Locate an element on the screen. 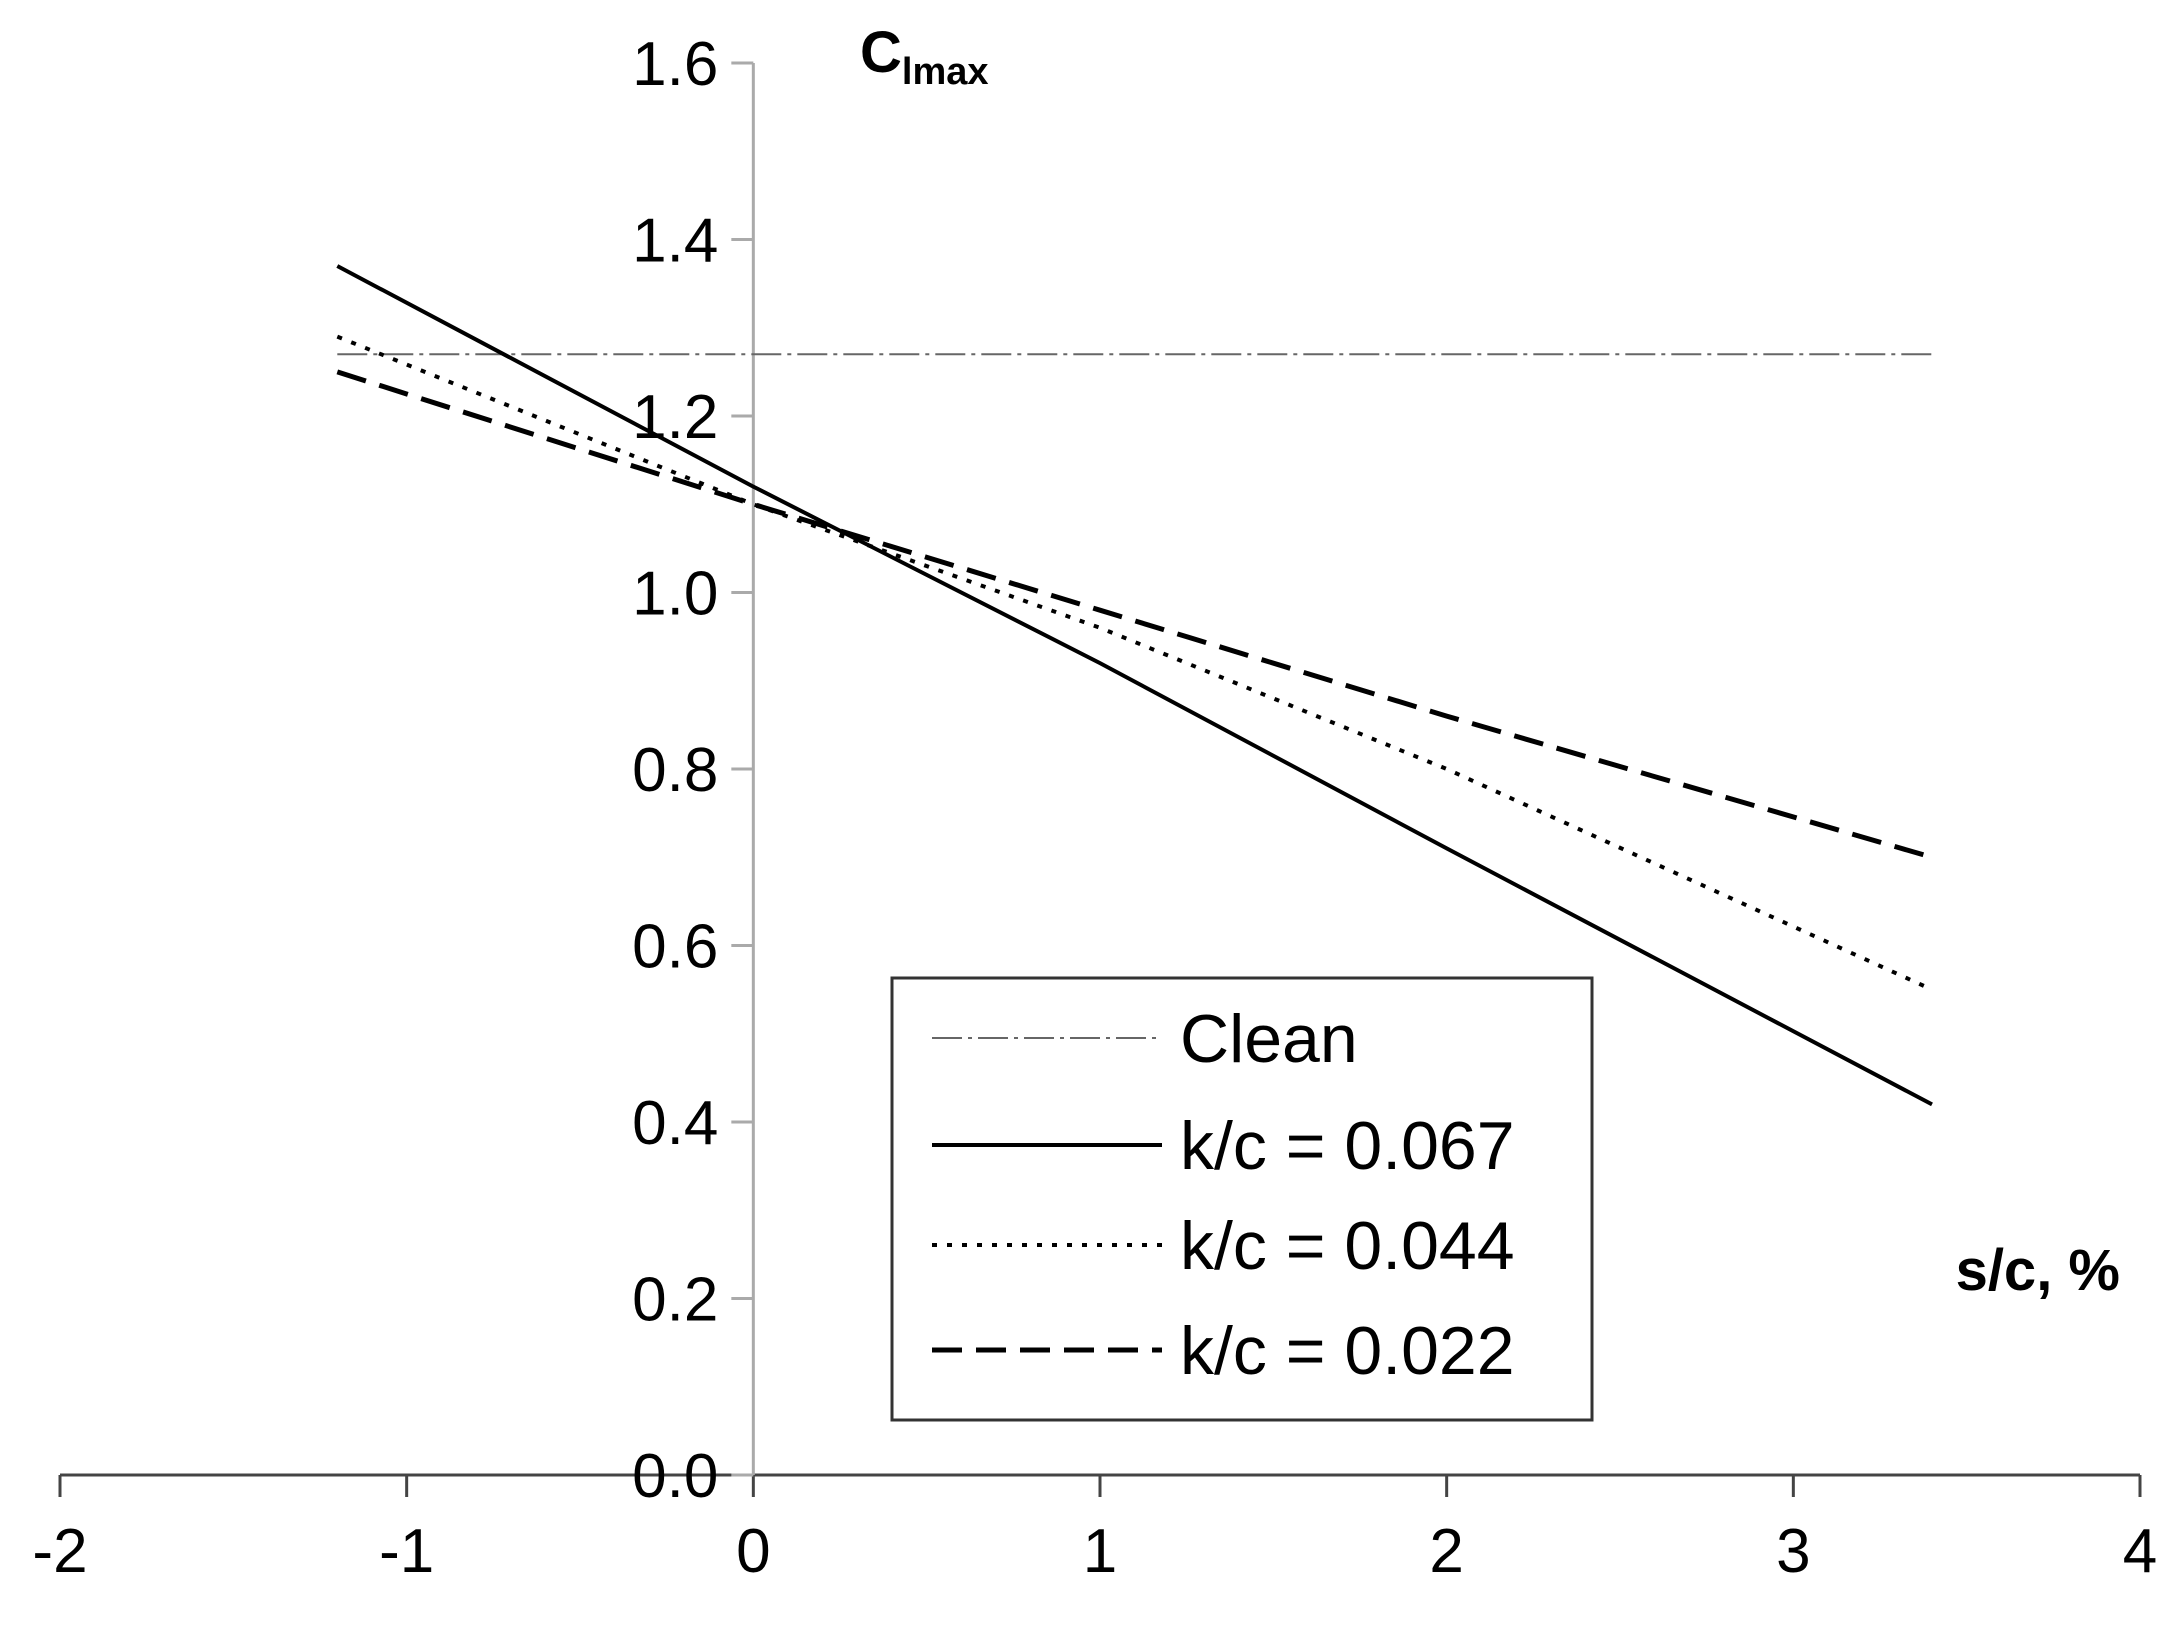 The image size is (2169, 1651). x-tick-label: -1 is located at coordinates (406, 1551).